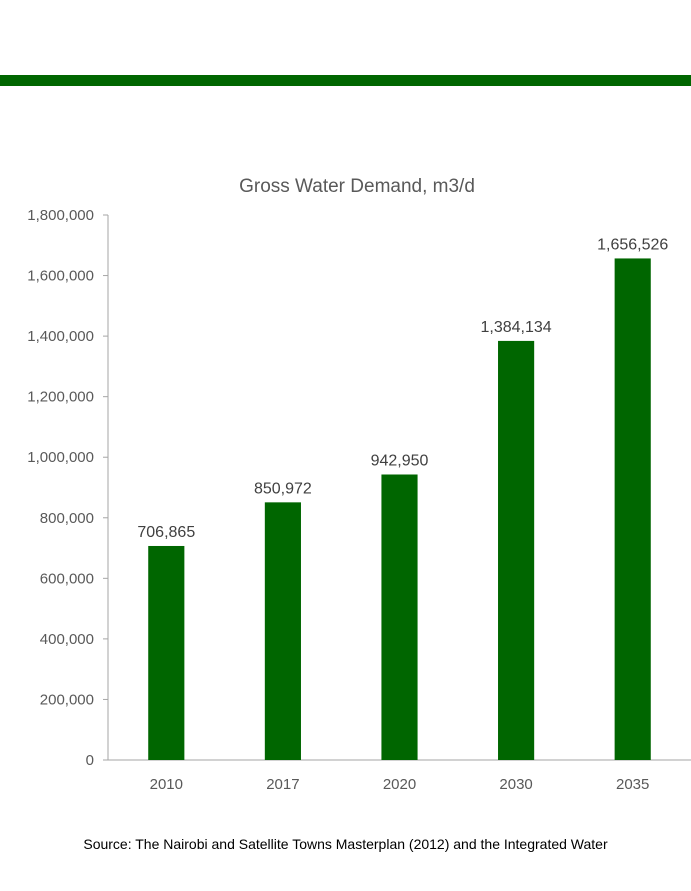  What do you see at coordinates (515, 784) in the screenshot?
I see `x-tick-label: 2030` at bounding box center [515, 784].